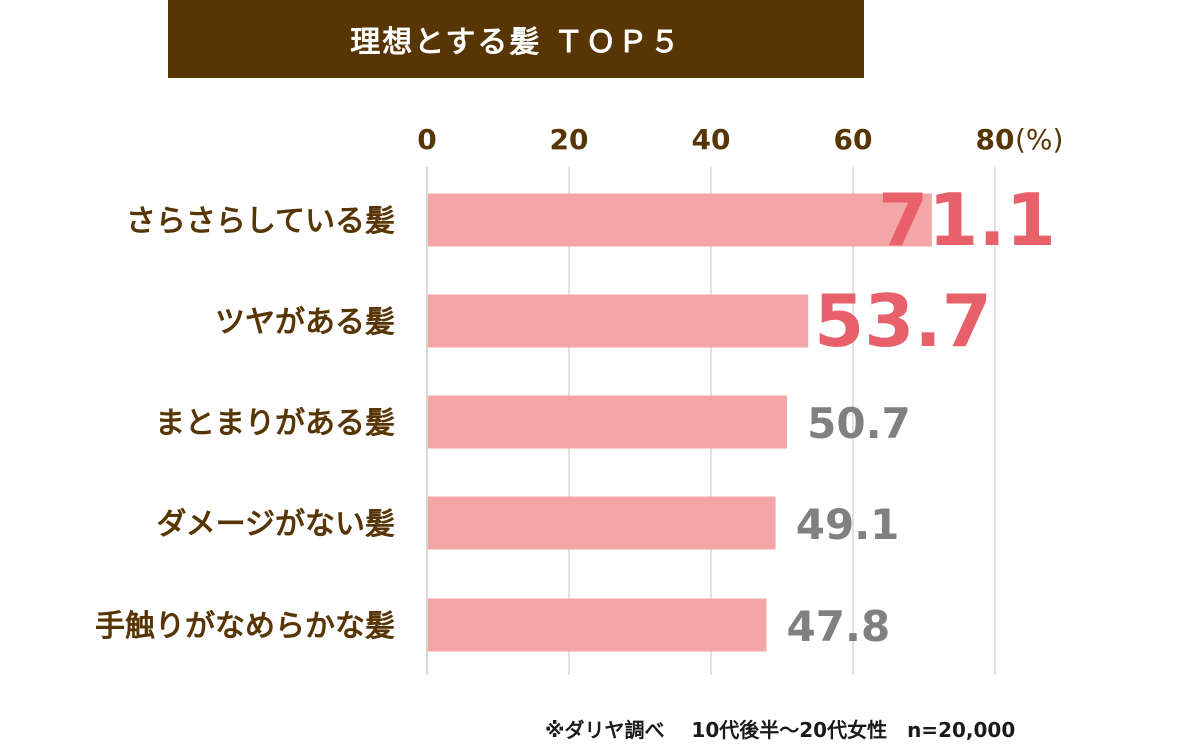 The width and height of the screenshot is (1198, 756). Describe the element at coordinates (967, 220) in the screenshot. I see `value-label: 71.1` at that location.